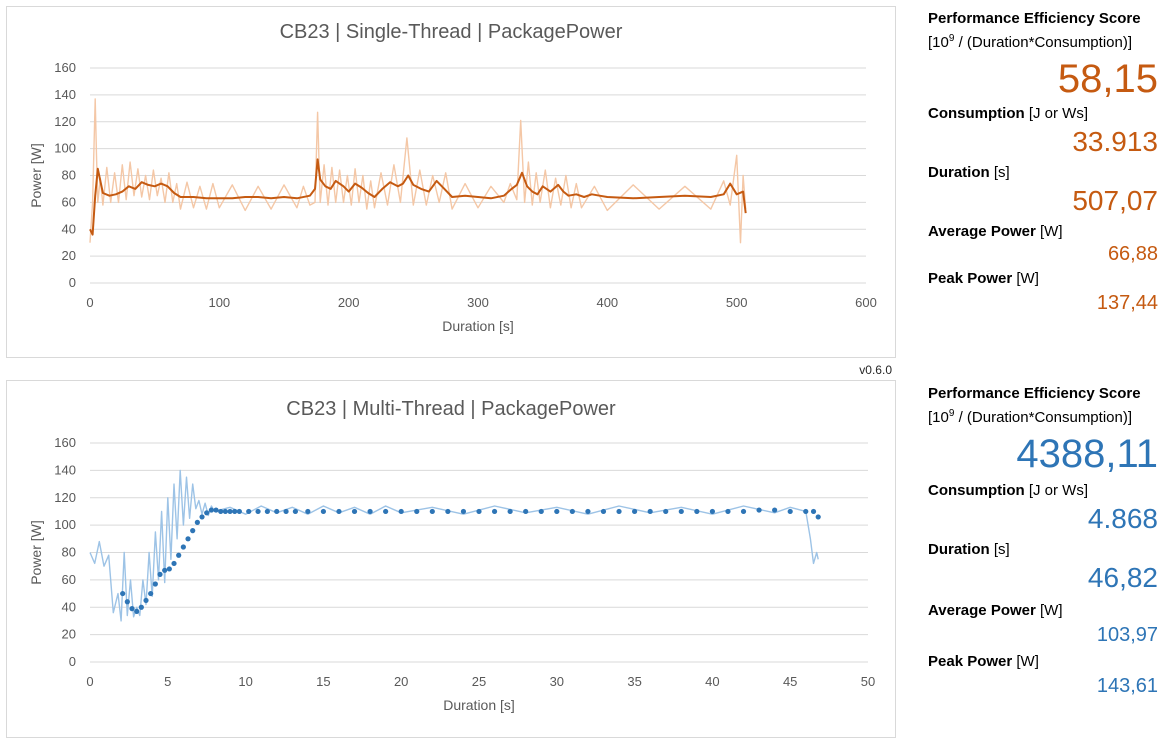 The width and height of the screenshot is (1167, 741). What do you see at coordinates (69, 634) in the screenshot?
I see `mt-y-tick-label: 20` at bounding box center [69, 634].